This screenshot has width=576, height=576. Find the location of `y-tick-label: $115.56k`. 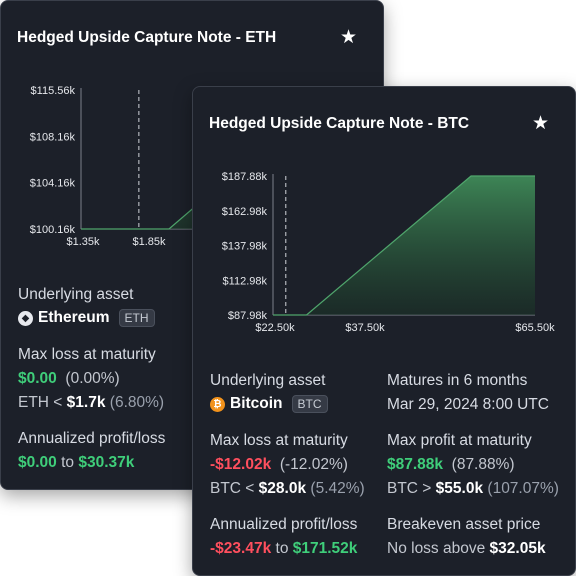

y-tick-label: $115.56k is located at coordinates (53, 91).